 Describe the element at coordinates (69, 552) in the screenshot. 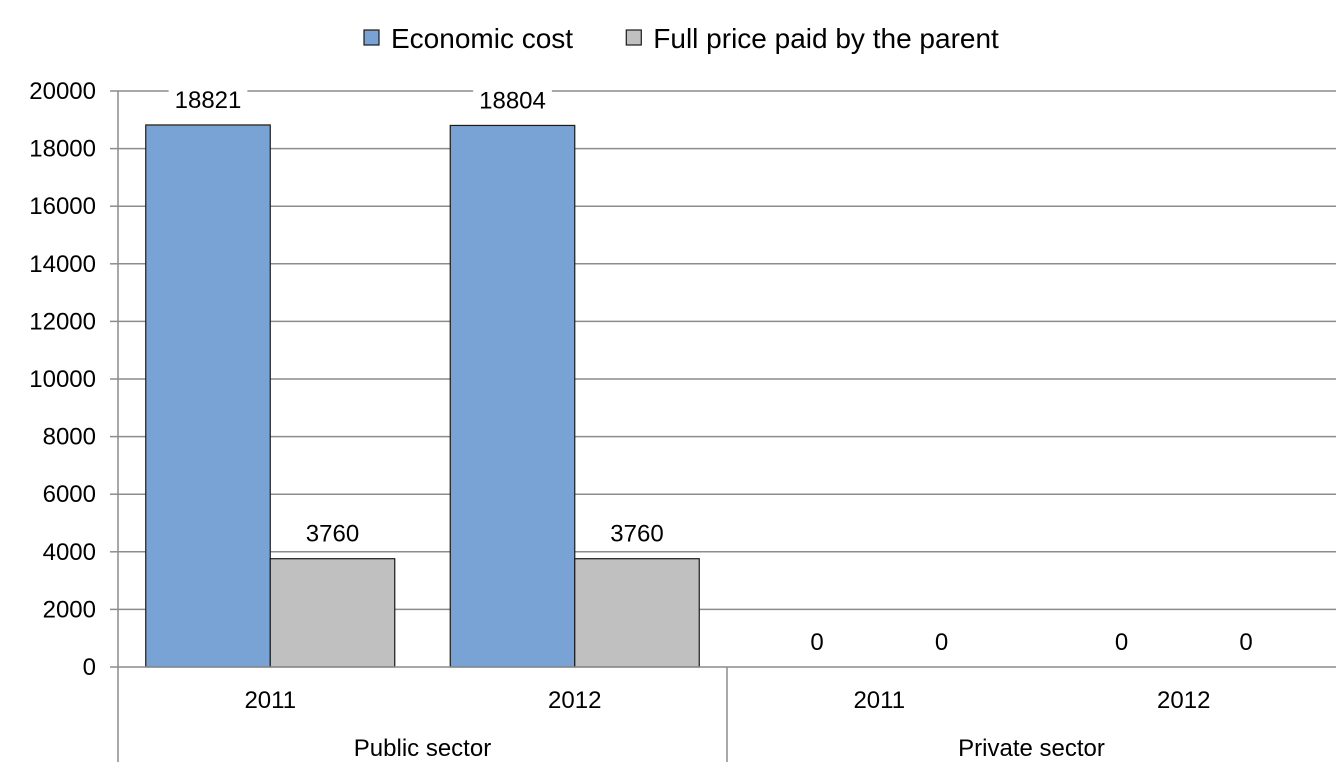

I see `y-tick-label-4000: 4000` at that location.